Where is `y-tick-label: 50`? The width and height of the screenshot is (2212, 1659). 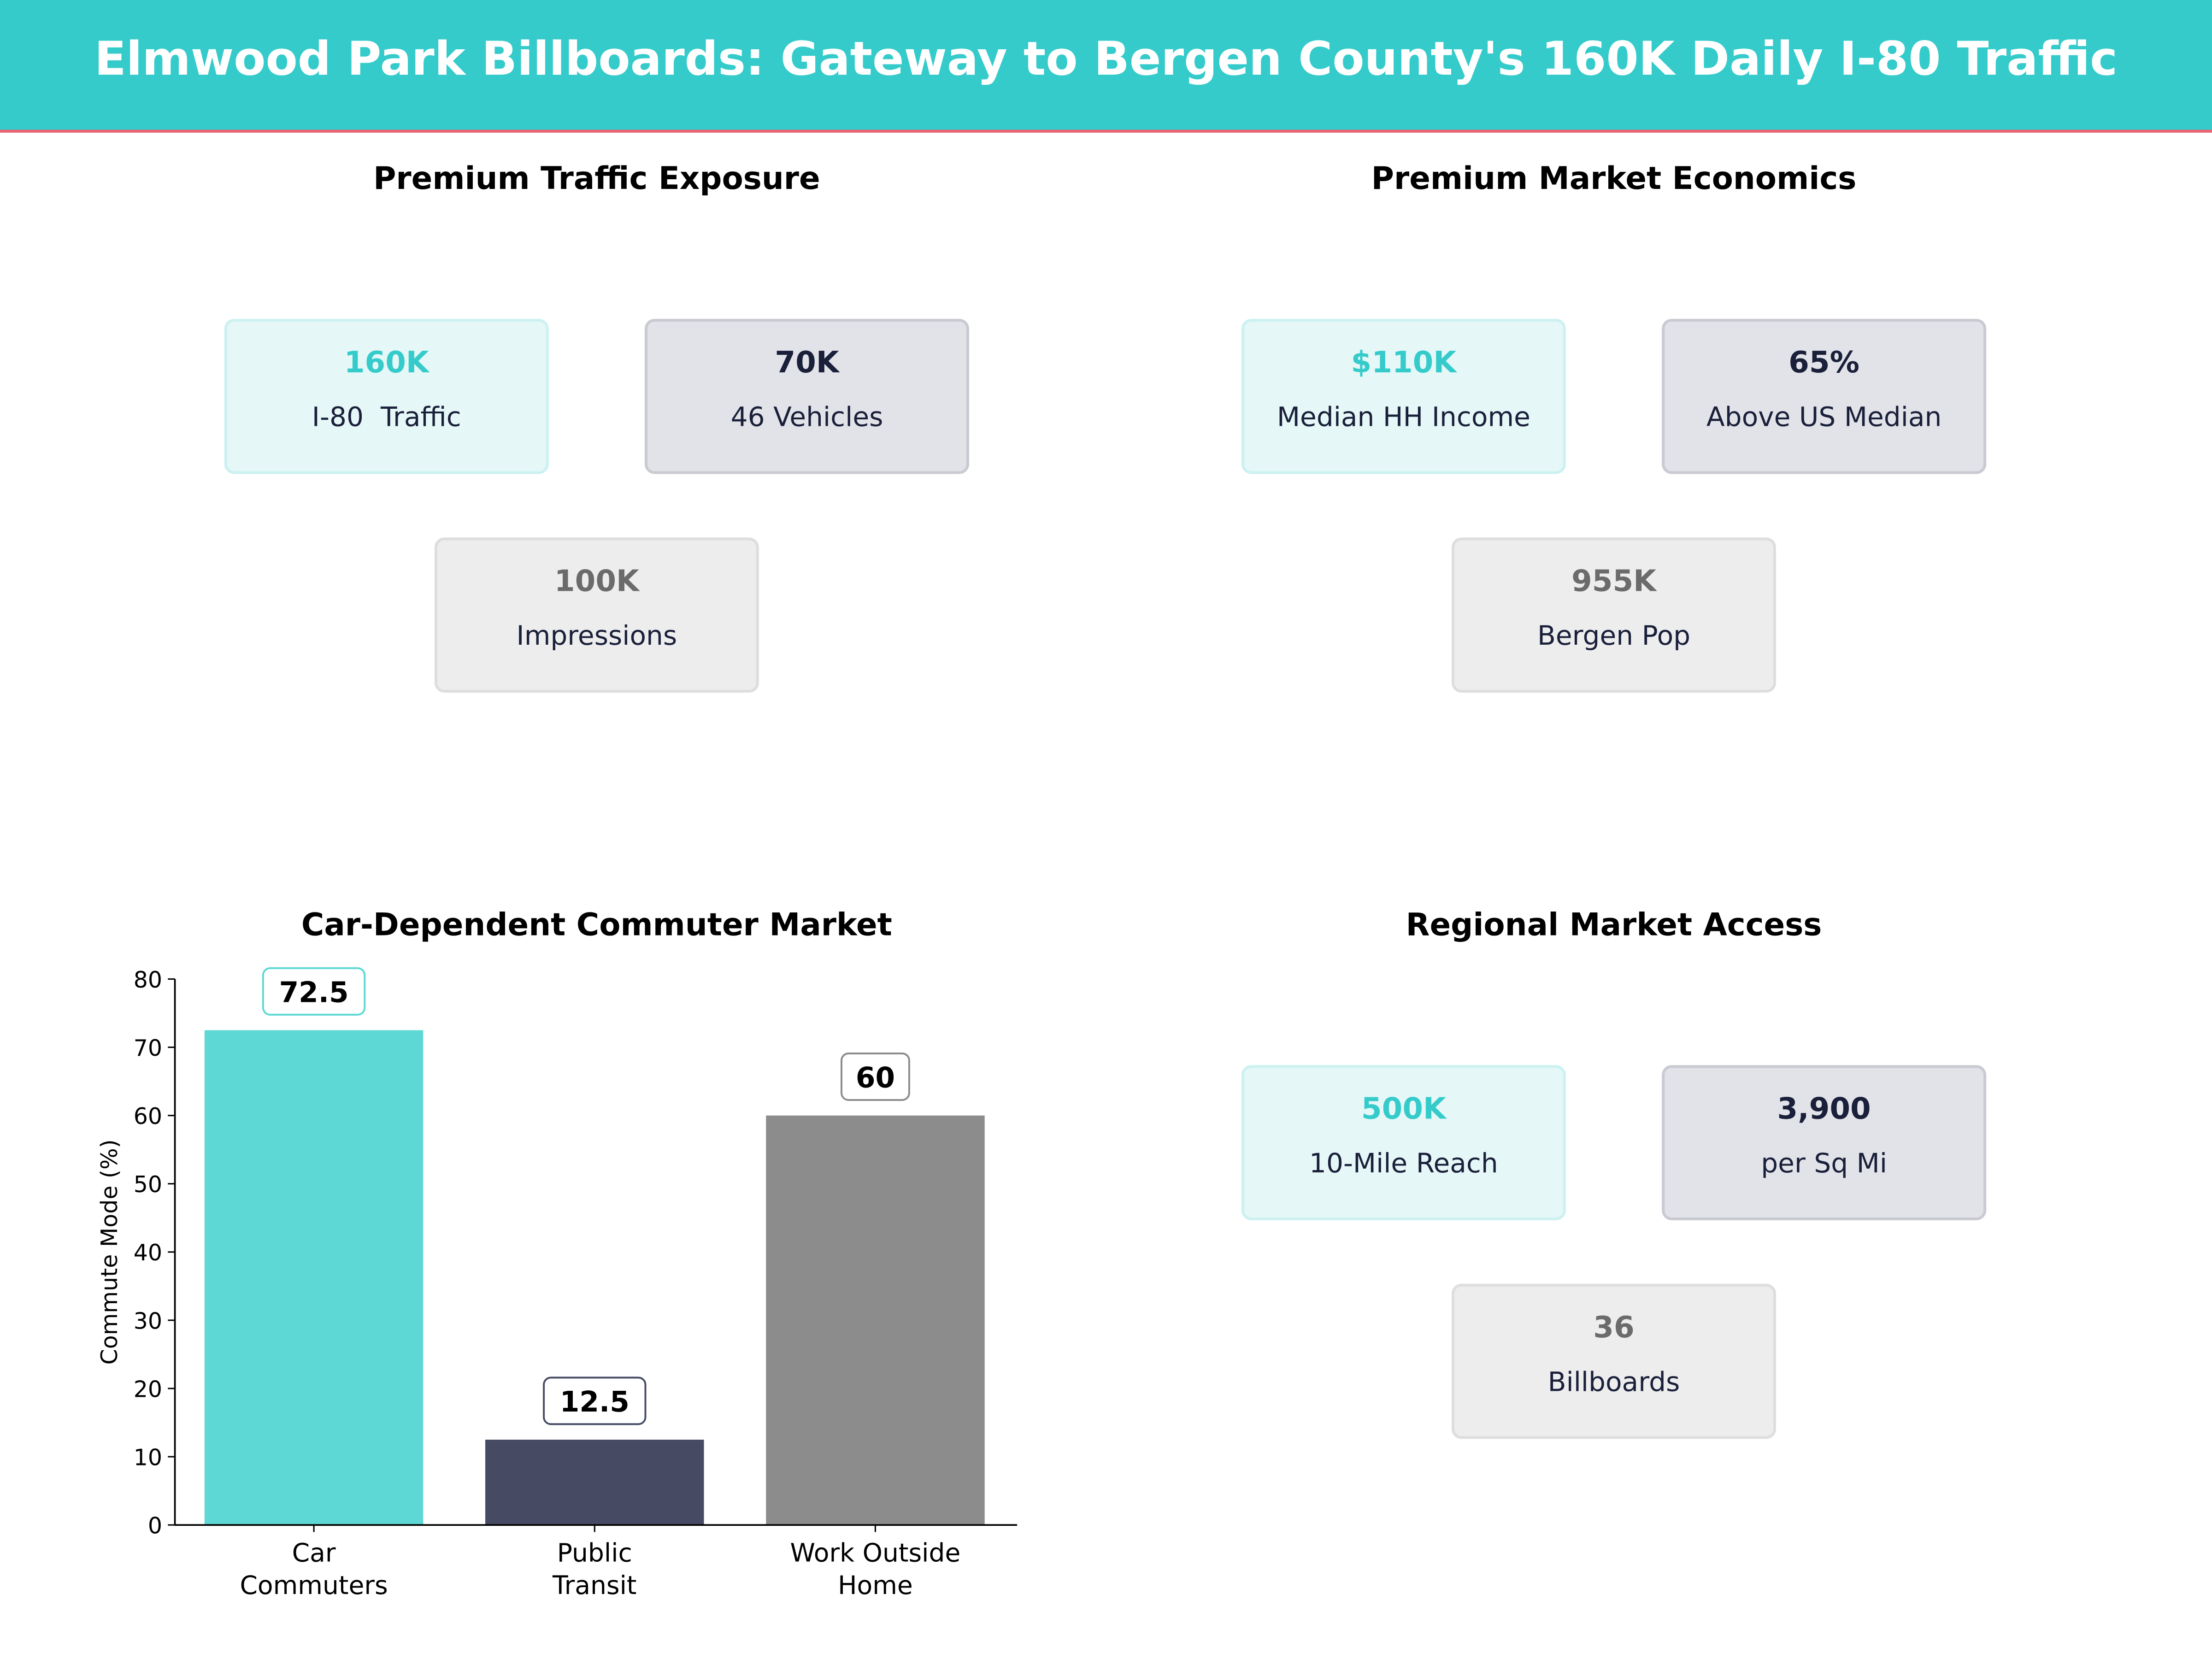 y-tick-label: 50 is located at coordinates (148, 1184).